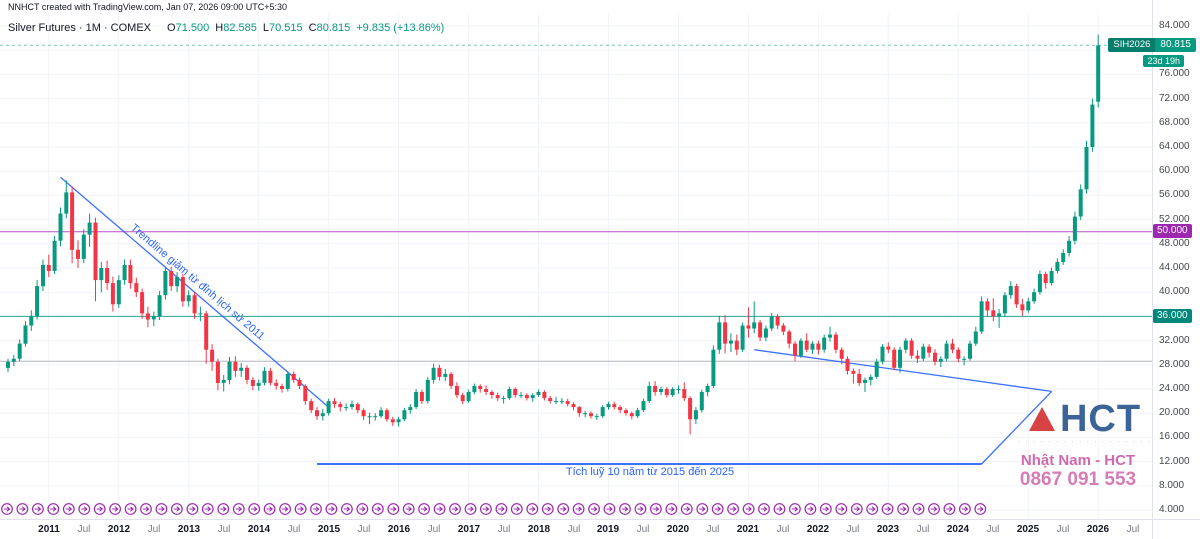 This screenshot has height=539, width=1200. I want to click on price-axis-label: 8.000, so click(1172, 485).